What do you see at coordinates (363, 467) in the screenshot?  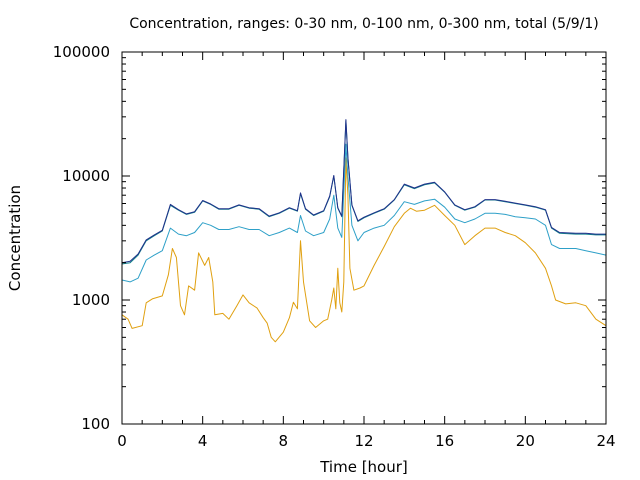 I see `x-axis-label: Time [hour]` at bounding box center [363, 467].